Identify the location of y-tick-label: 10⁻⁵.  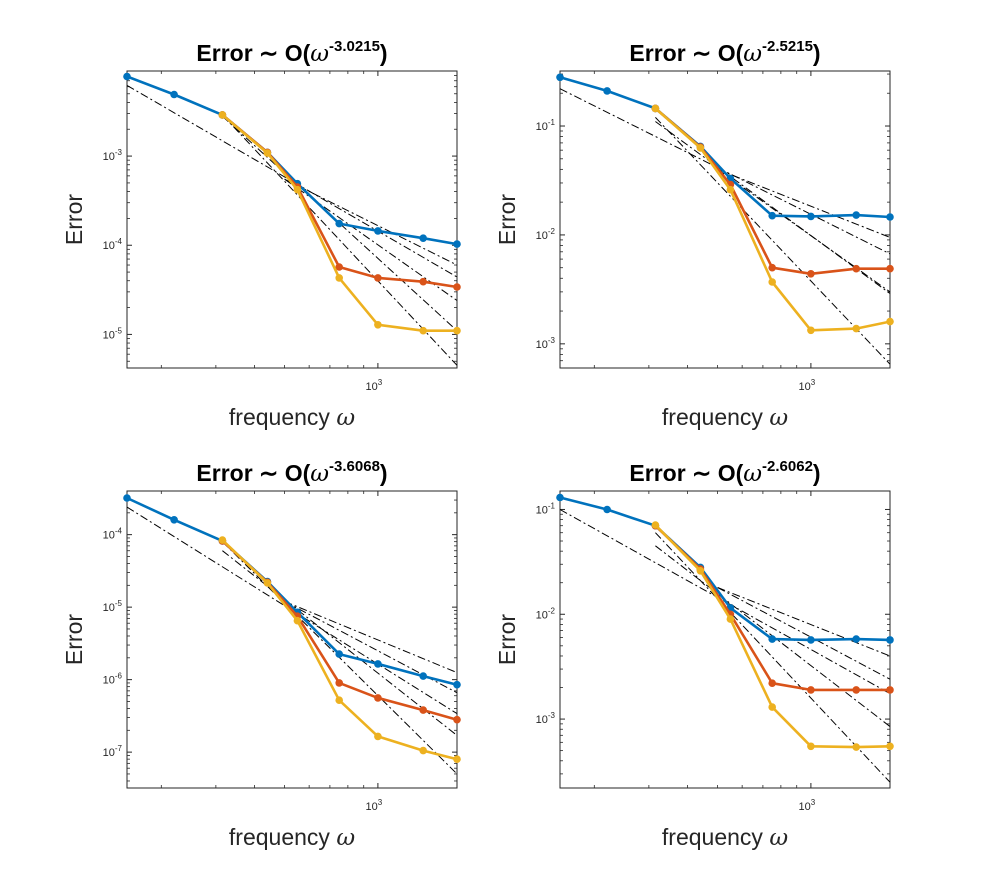
(113, 333).